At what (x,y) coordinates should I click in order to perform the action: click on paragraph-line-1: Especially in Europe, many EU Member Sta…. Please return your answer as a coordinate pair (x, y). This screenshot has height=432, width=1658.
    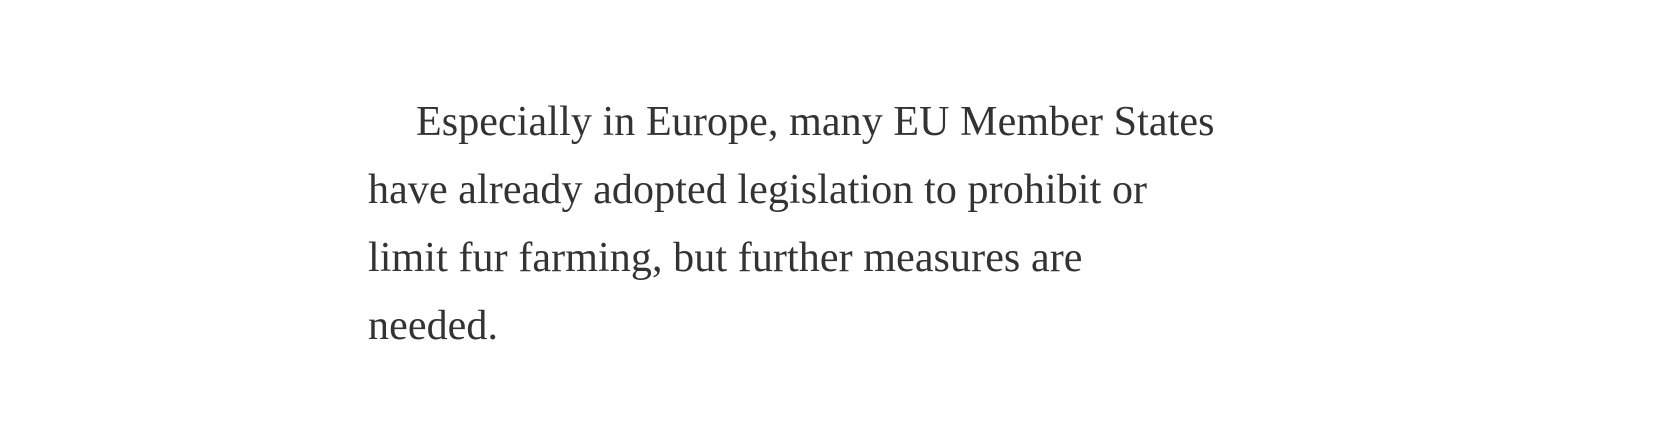
    Looking at the image, I should click on (815, 122).